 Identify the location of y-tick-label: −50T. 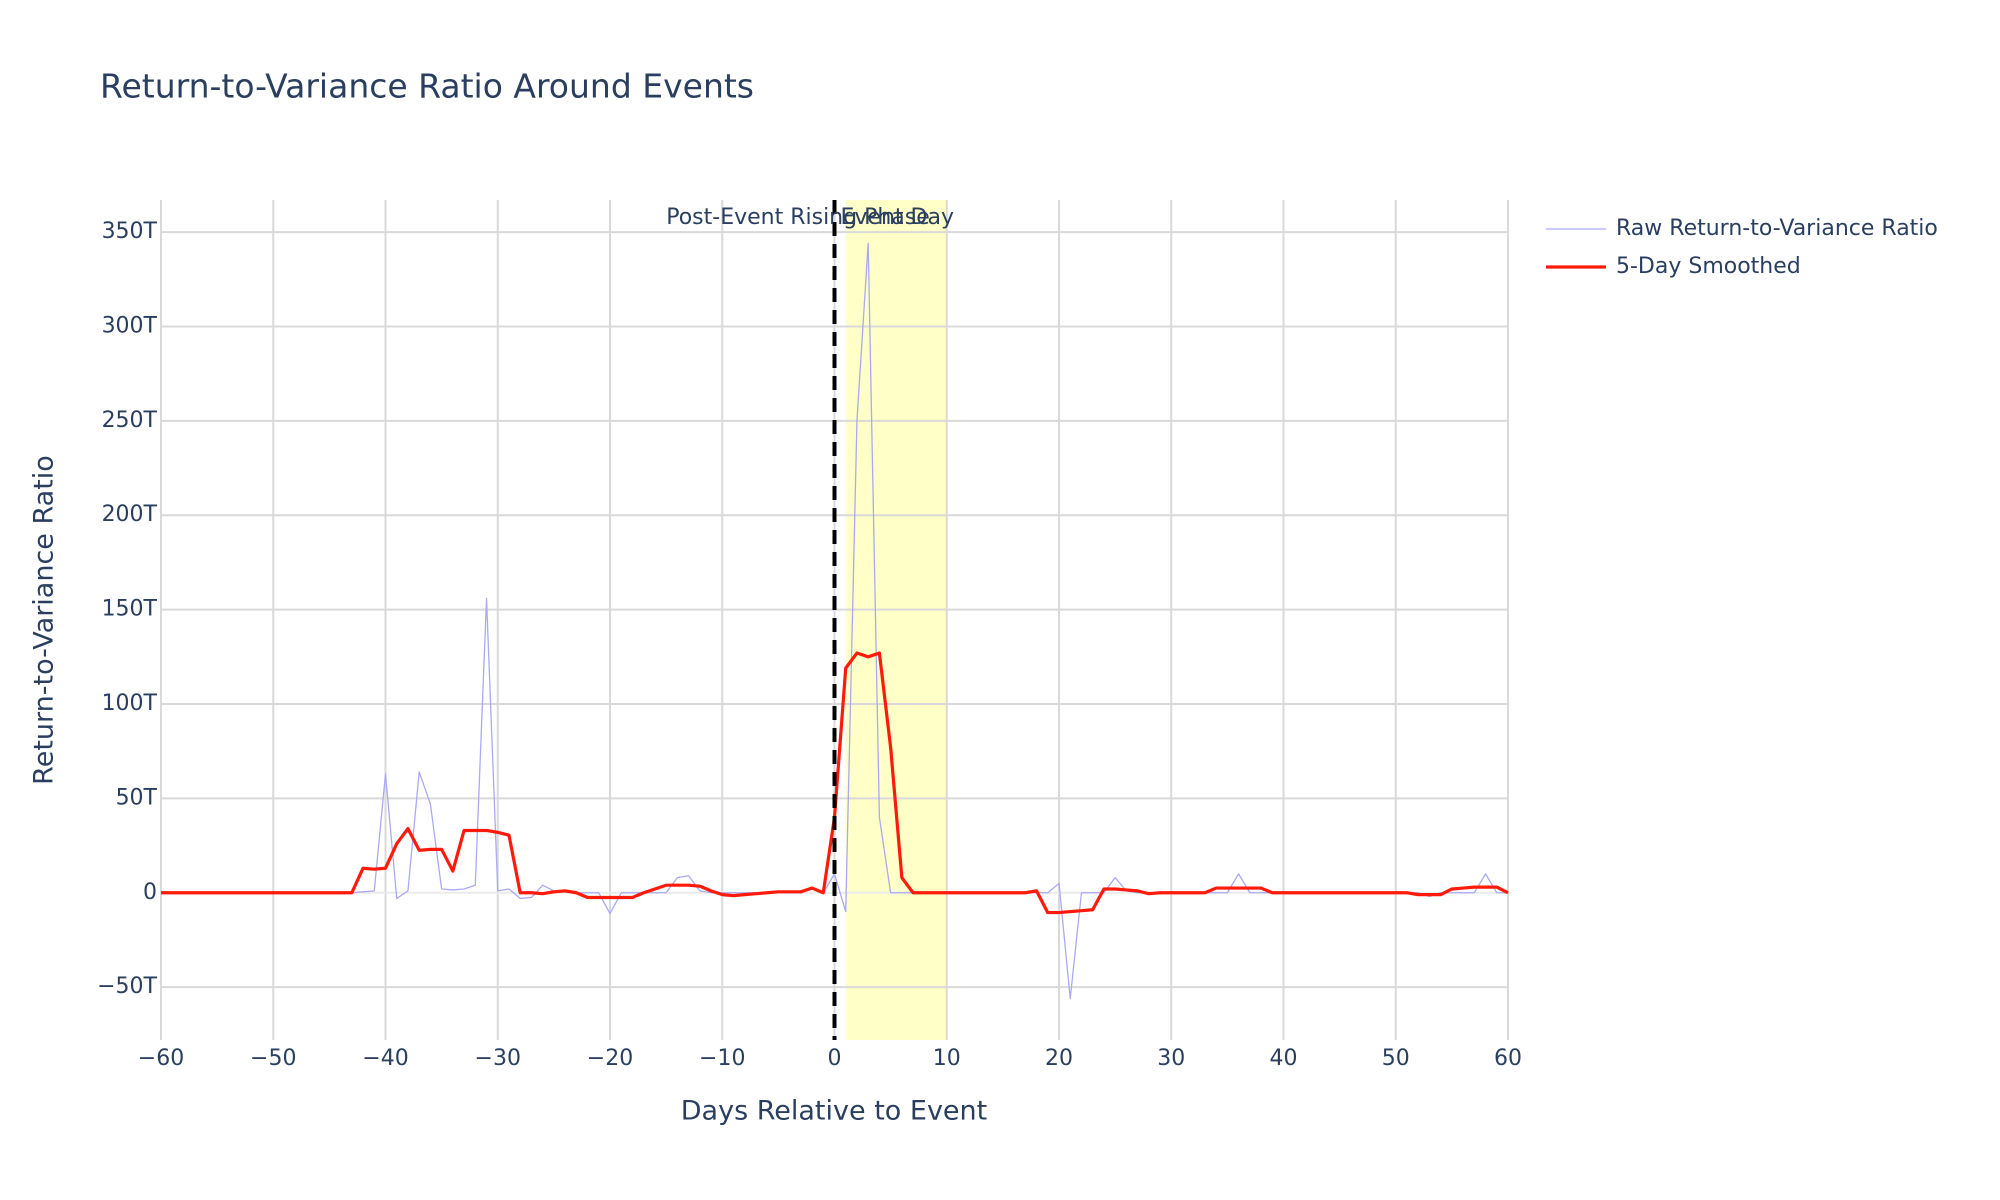
(127, 986).